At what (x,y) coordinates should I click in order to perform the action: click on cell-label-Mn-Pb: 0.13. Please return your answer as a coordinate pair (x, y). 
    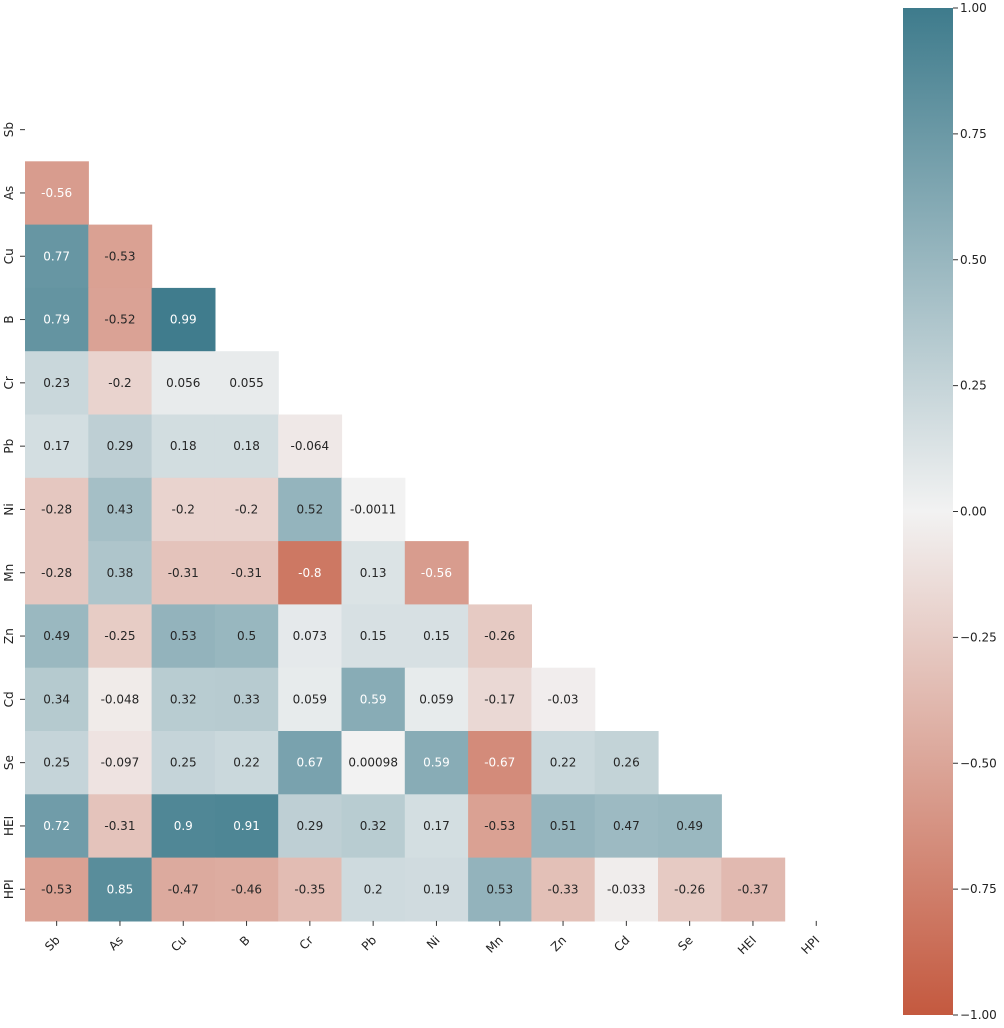
    Looking at the image, I should click on (373, 573).